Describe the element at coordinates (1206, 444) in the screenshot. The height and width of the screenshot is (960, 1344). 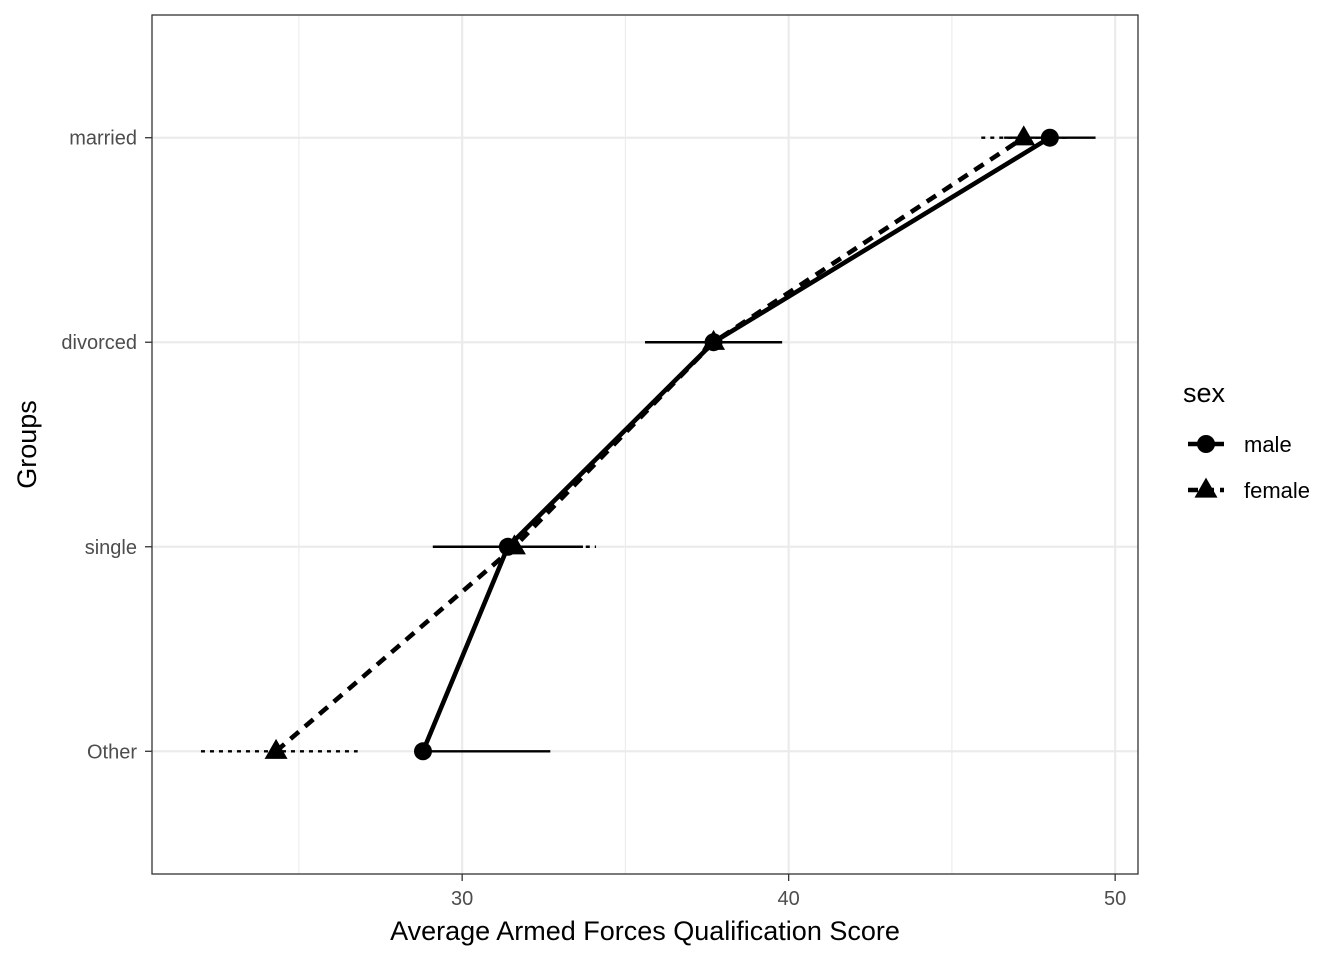
I see `legend-key-marker-male` at that location.